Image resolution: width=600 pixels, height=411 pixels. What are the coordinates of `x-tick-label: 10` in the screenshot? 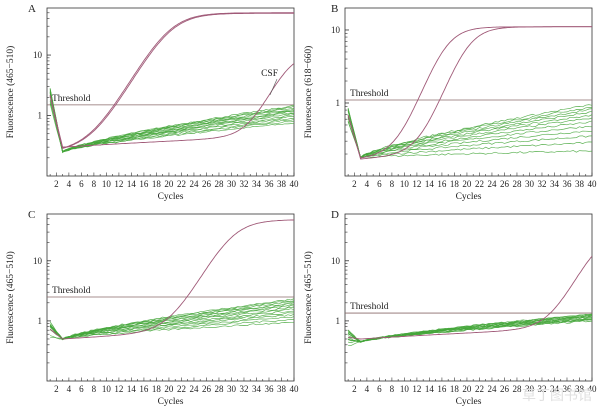 It's located at (107, 389).